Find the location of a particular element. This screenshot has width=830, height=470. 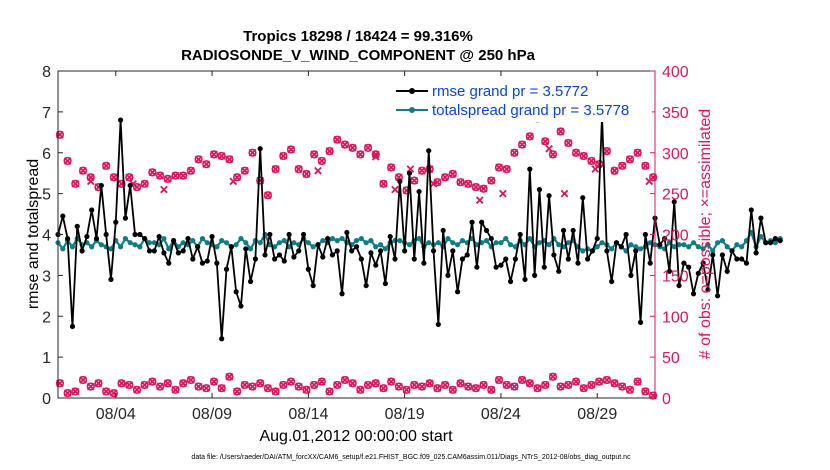

y-left-tick-label-3: 3 is located at coordinates (46, 276).